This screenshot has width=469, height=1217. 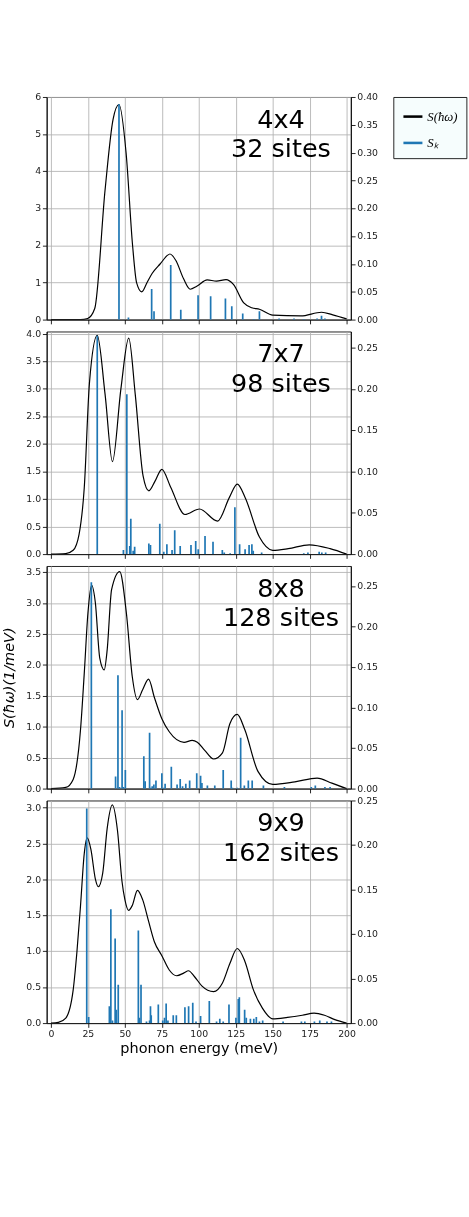 What do you see at coordinates (281, 353) in the screenshot?
I see `chart-title: 7x7` at bounding box center [281, 353].